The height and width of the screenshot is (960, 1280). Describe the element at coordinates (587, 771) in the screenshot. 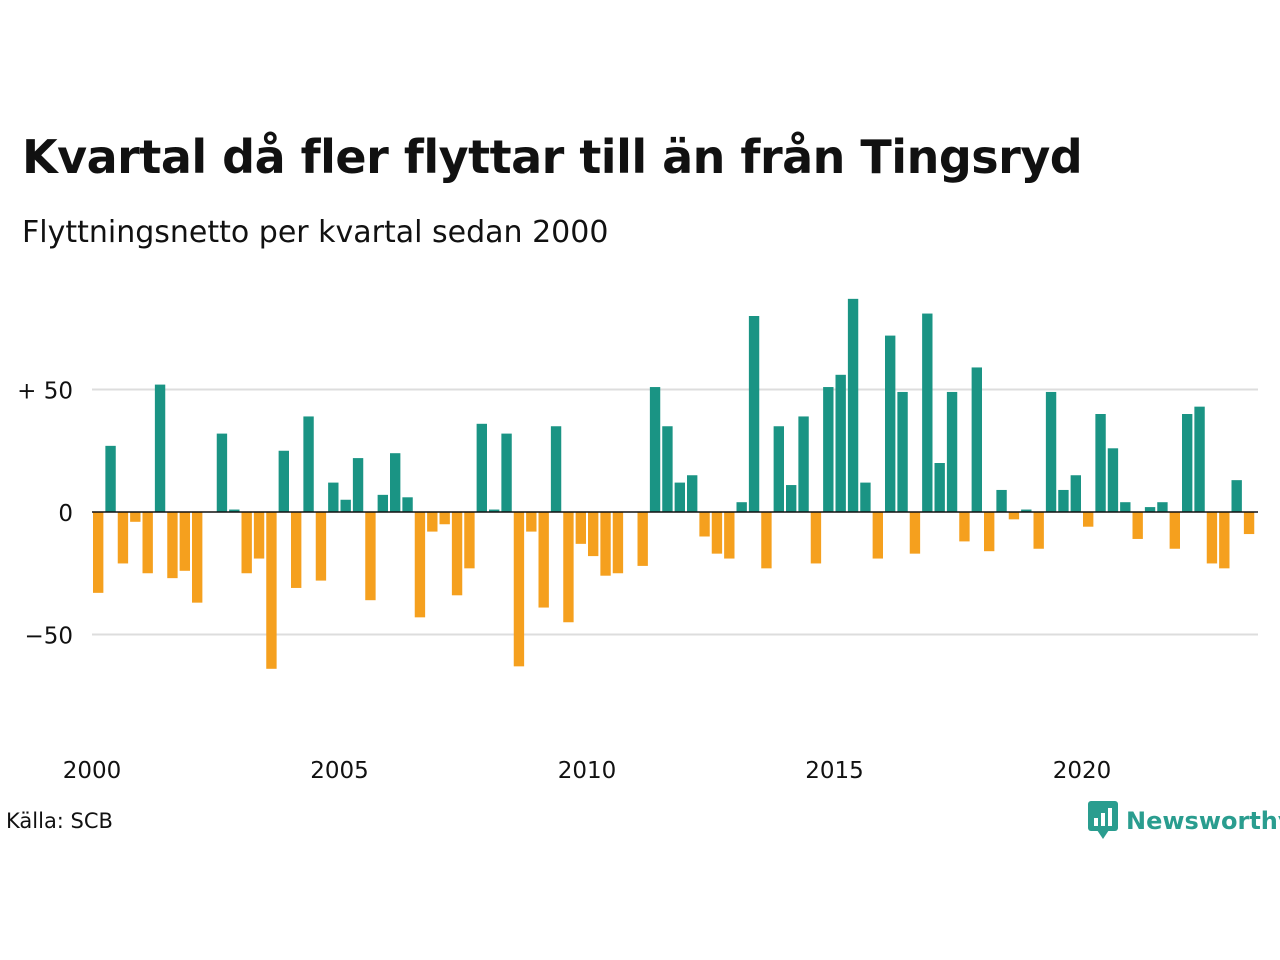

I see `x-tick-label: 2010` at that location.